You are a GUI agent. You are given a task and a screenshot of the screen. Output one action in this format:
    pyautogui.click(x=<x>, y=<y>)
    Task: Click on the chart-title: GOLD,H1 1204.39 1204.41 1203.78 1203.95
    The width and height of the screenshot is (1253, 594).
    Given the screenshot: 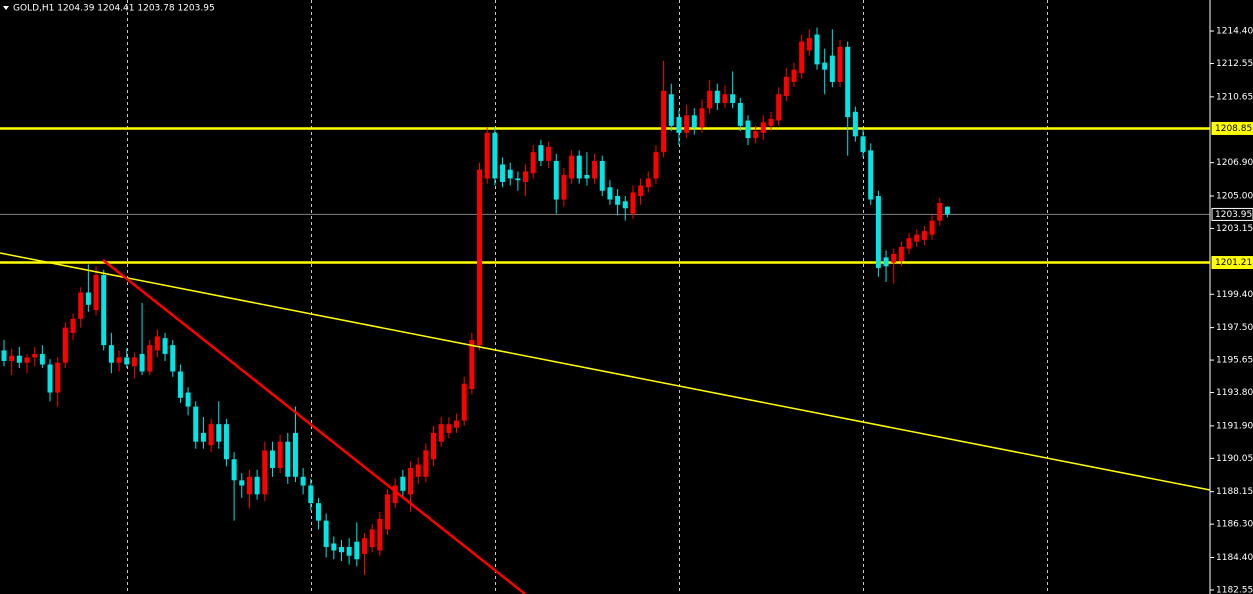 What is the action you would take?
    pyautogui.click(x=114, y=9)
    